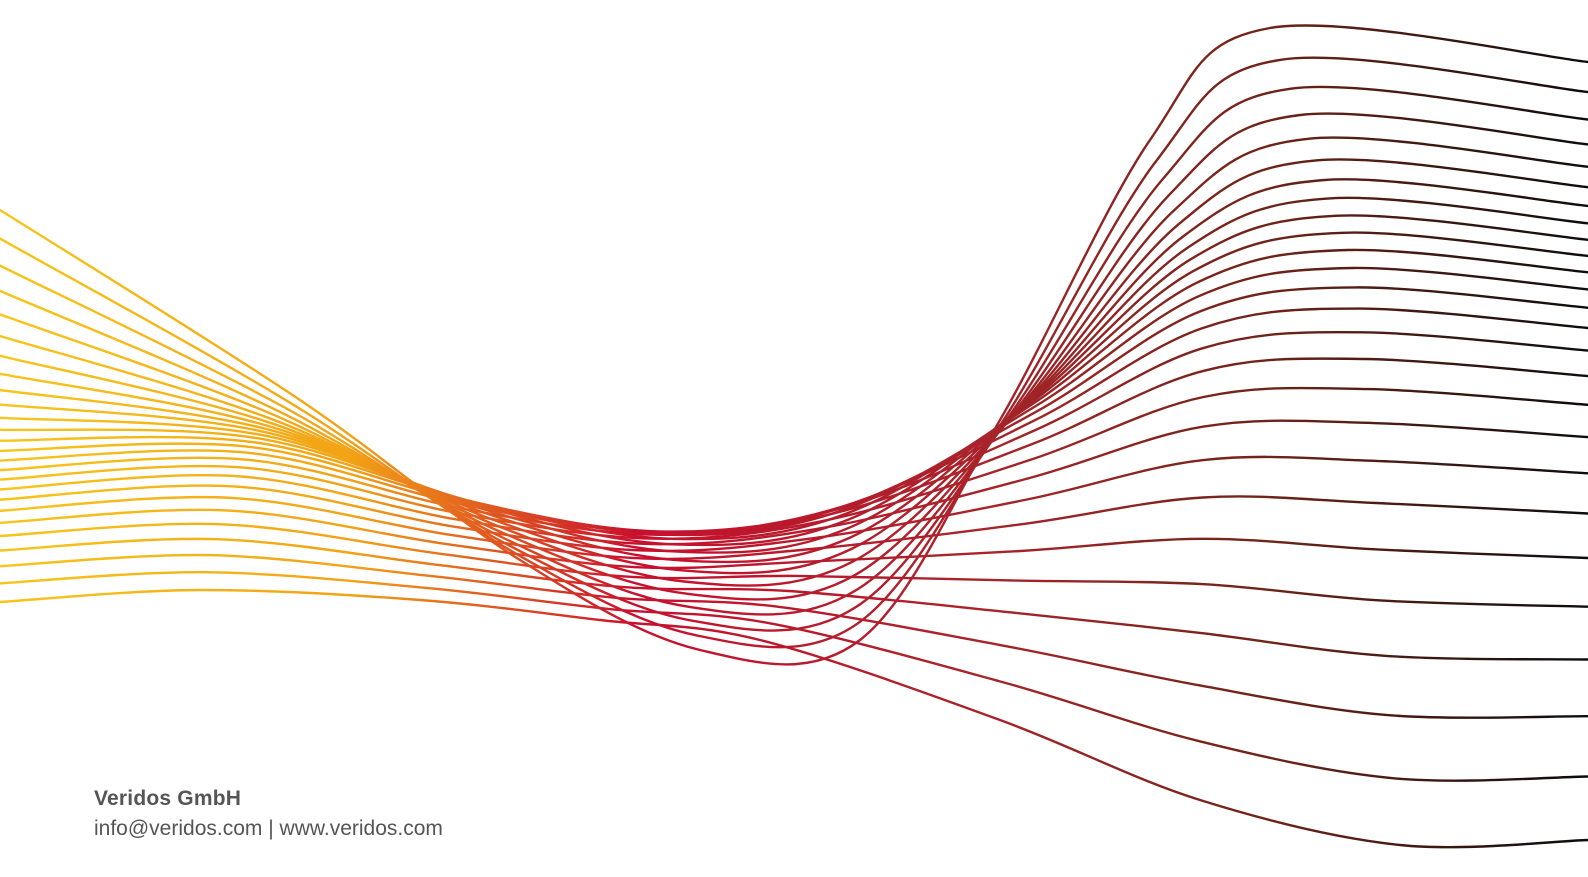 The image size is (1588, 877). Describe the element at coordinates (361, 828) in the screenshot. I see `website-link: www.veridos.com` at that location.